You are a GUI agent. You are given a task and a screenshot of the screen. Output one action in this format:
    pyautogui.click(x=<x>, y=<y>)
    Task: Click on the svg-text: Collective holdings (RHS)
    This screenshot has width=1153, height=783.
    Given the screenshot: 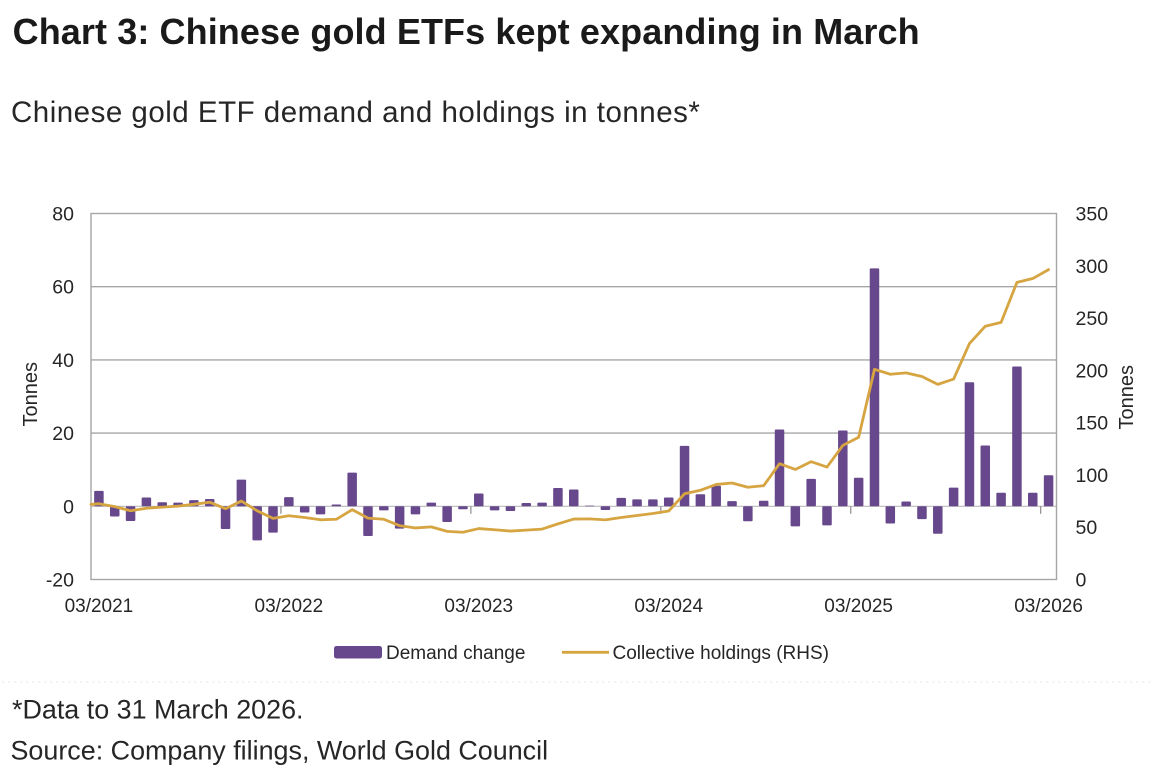 What is the action you would take?
    pyautogui.click(x=721, y=653)
    